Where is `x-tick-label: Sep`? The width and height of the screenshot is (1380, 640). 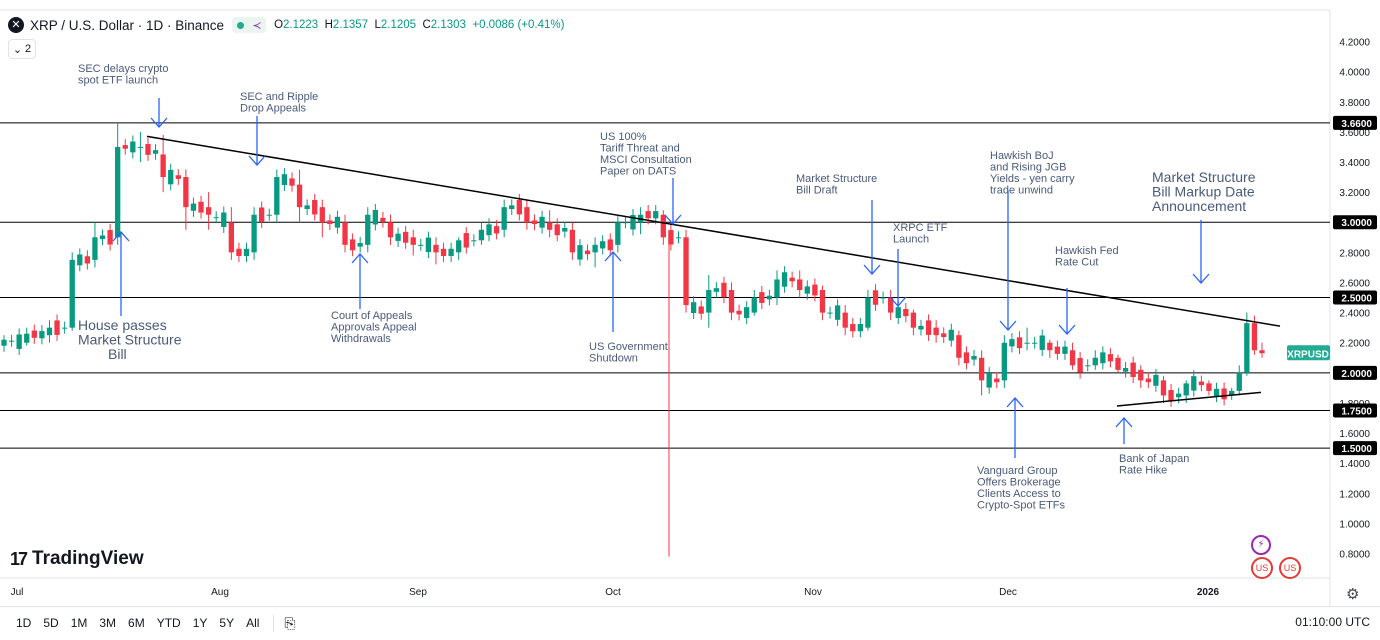 x-tick-label: Sep is located at coordinates (418, 592).